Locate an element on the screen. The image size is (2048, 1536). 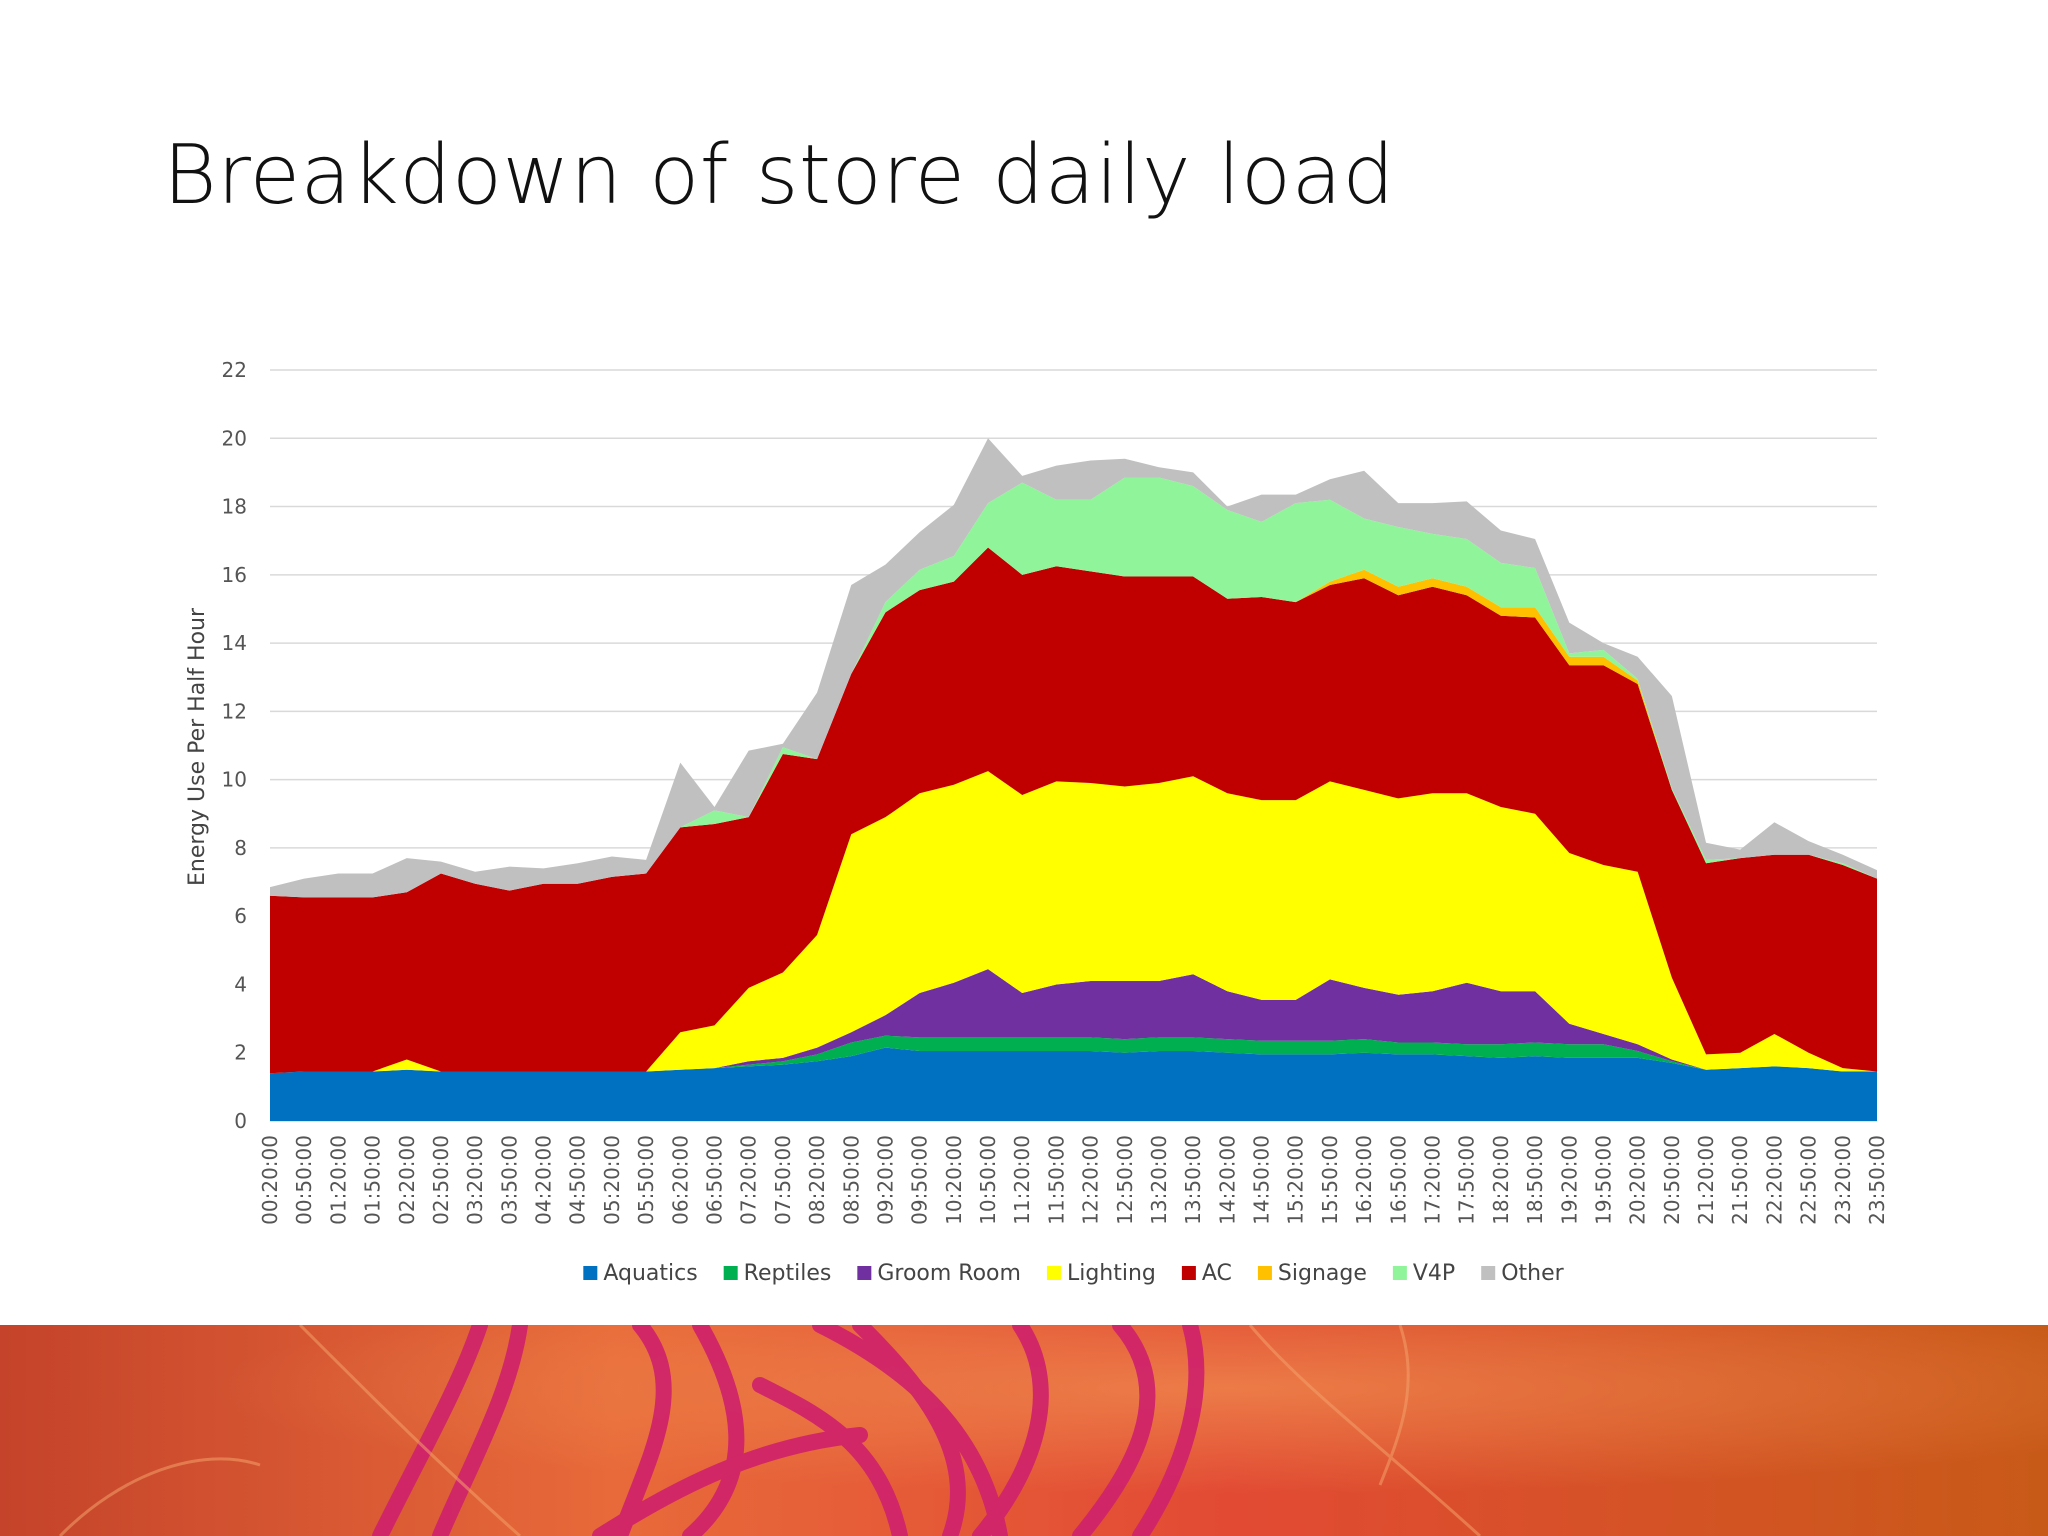
x-tick-label: 11:20:00 is located at coordinates (1022, 1180).